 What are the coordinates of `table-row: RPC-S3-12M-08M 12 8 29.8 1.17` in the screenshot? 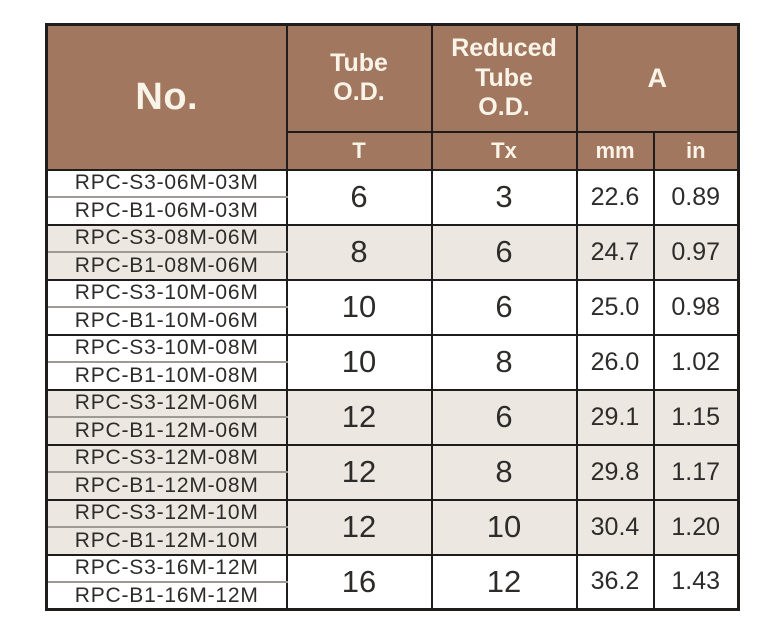 It's located at (392, 472).